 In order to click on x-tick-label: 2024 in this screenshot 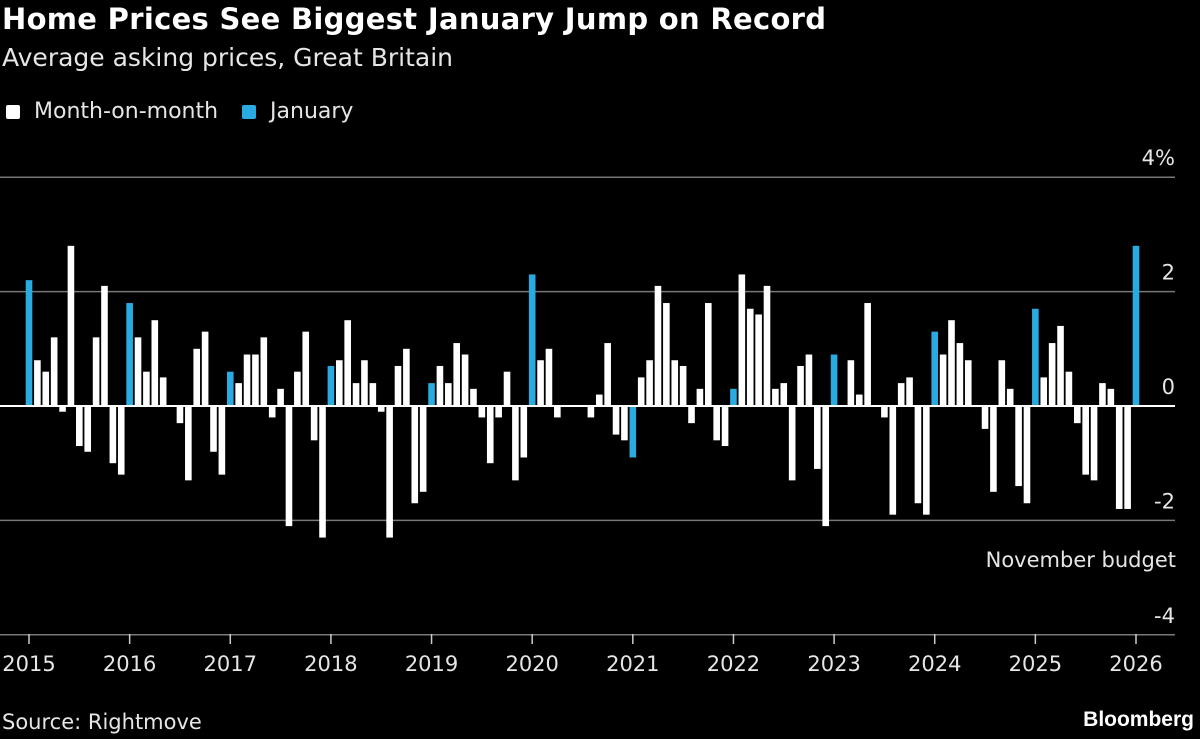, I will do `click(934, 664)`.